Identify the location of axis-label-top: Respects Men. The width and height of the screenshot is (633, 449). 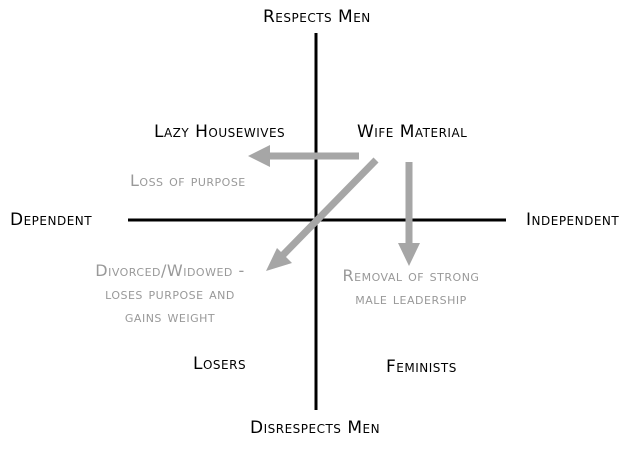
(317, 17).